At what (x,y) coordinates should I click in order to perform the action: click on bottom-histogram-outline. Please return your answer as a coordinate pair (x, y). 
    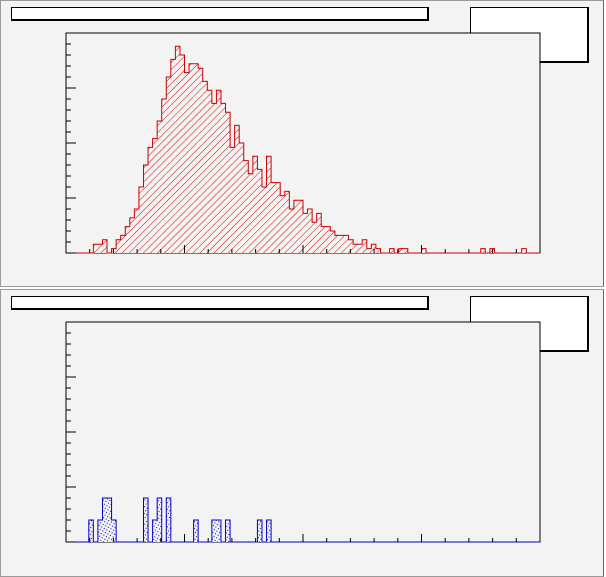
    Looking at the image, I should click on (303, 520).